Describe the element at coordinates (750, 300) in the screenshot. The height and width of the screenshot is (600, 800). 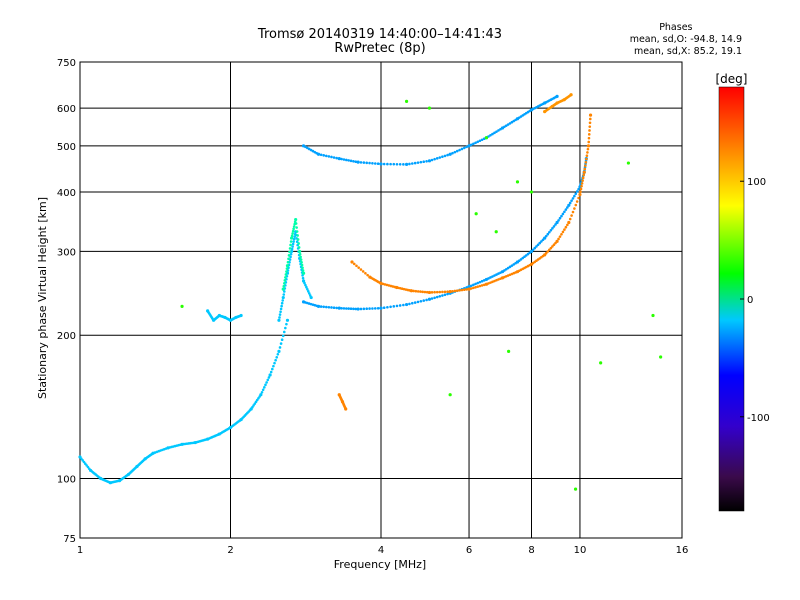
I see `colorbar-tick-label: 0` at that location.